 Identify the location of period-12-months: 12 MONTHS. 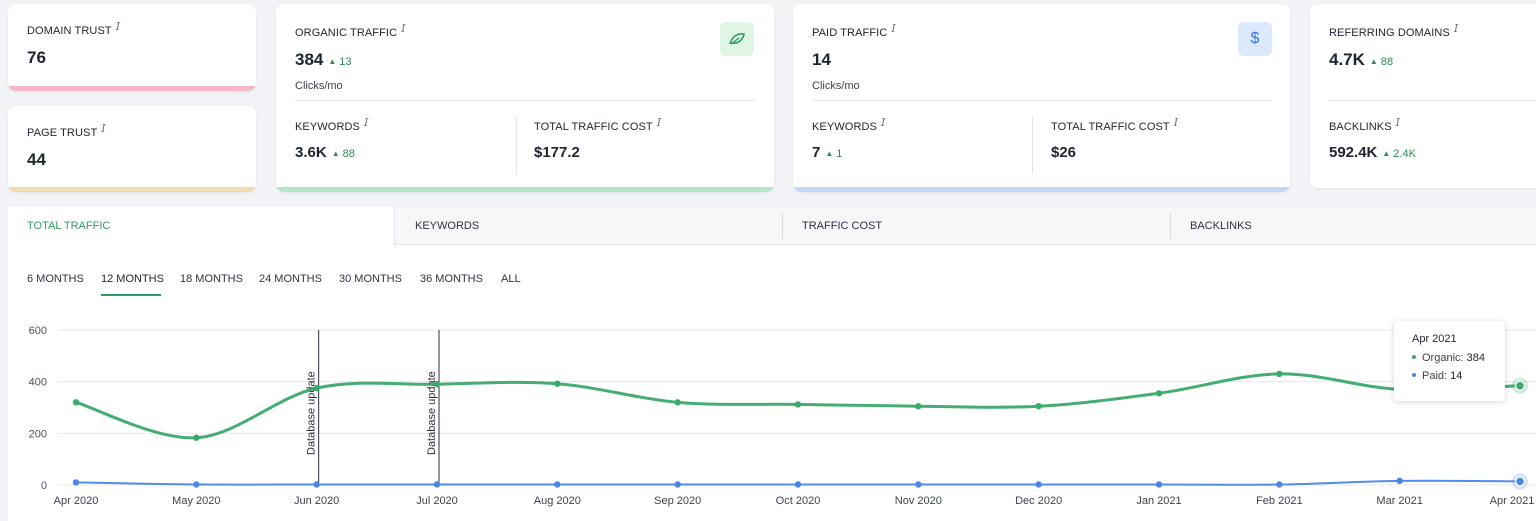
(132, 279).